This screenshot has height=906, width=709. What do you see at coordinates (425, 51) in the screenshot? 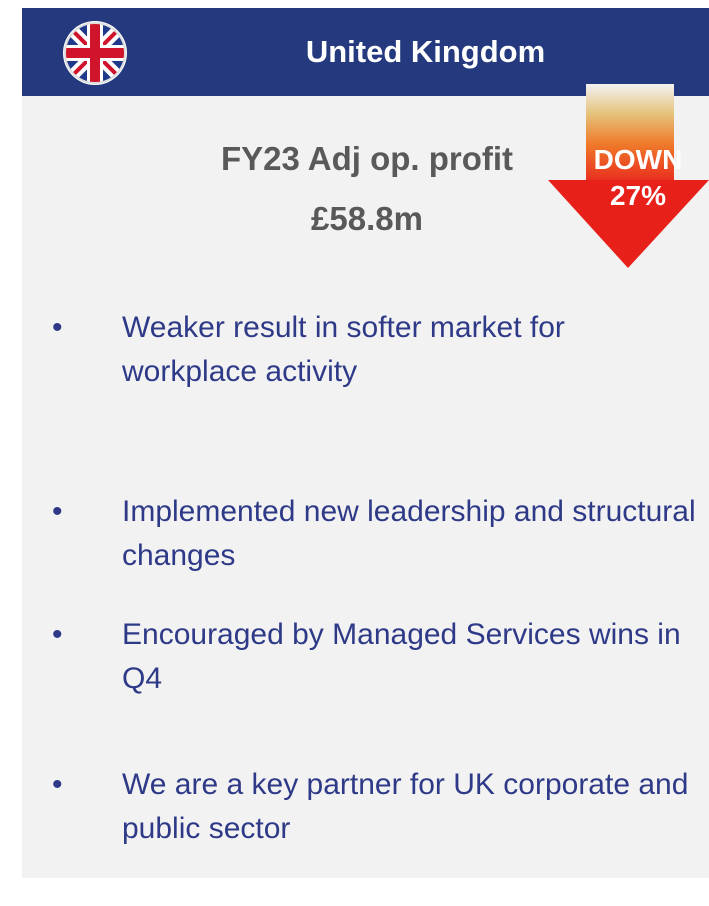
I see `title: United Kingdom` at bounding box center [425, 51].